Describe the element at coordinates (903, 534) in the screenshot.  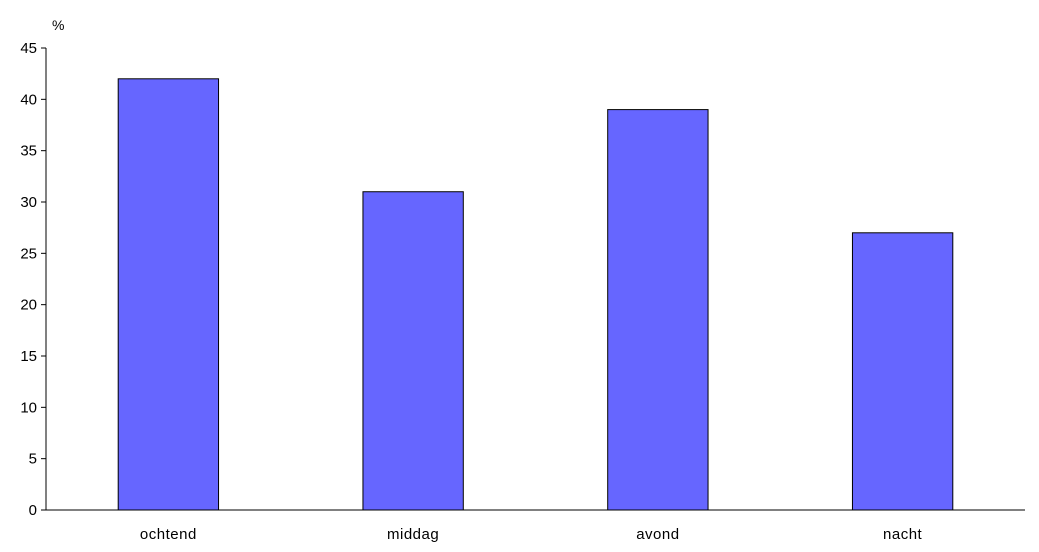
I see `x-tick-label: nacht` at that location.